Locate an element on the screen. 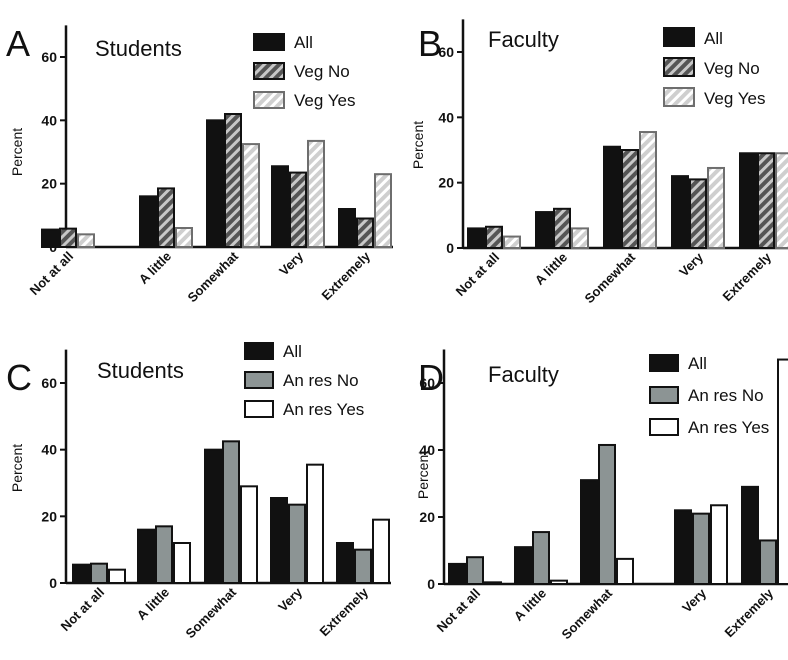  bar-an-res-no-very is located at coordinates (297, 543).